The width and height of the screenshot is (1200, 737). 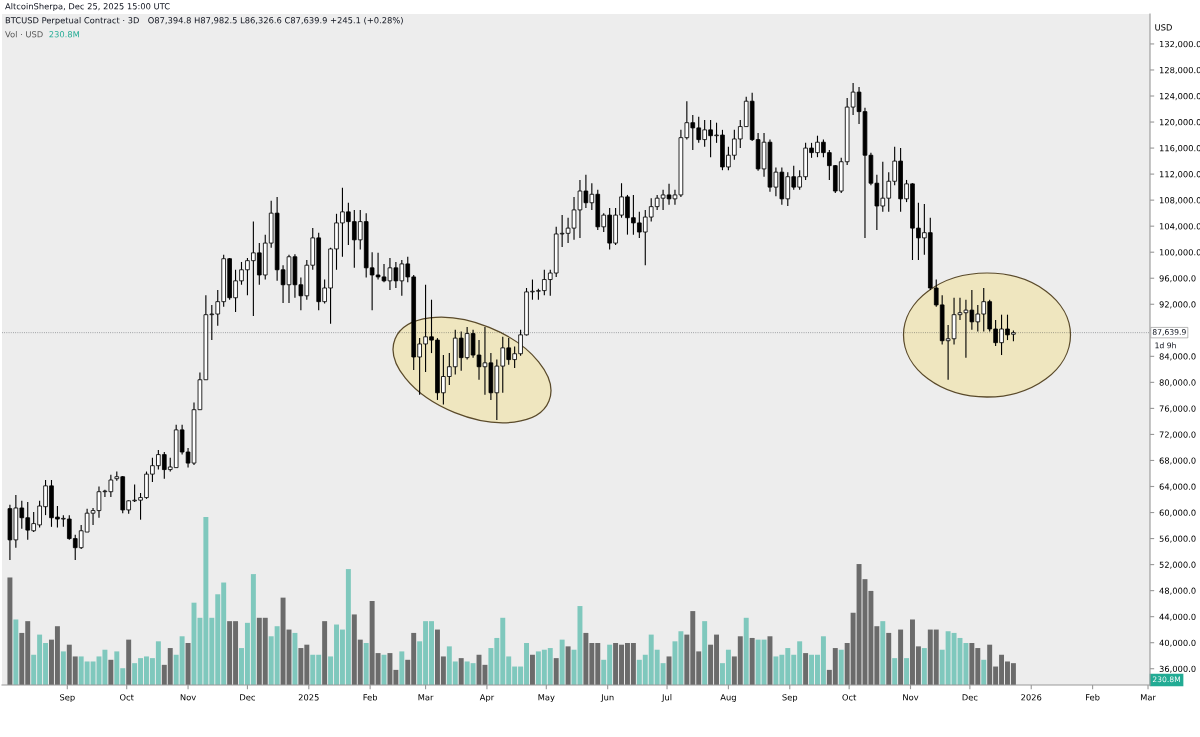 I want to click on y-axis-title: USD, so click(x=1163, y=27).